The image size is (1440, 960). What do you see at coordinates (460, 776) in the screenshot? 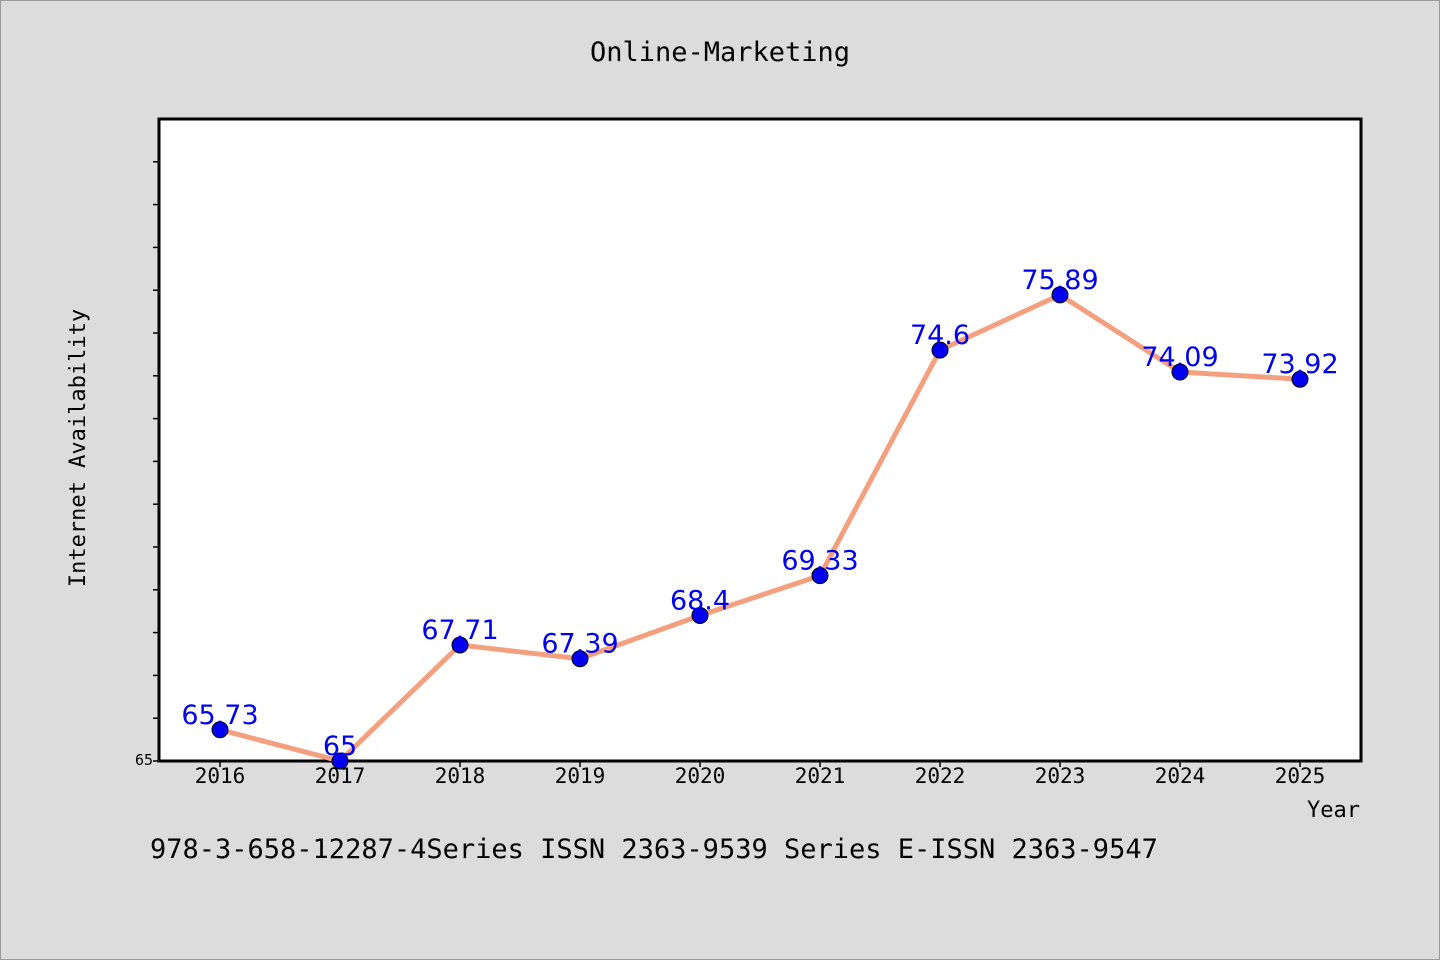
I see `x-tick-label: 2018` at bounding box center [460, 776].